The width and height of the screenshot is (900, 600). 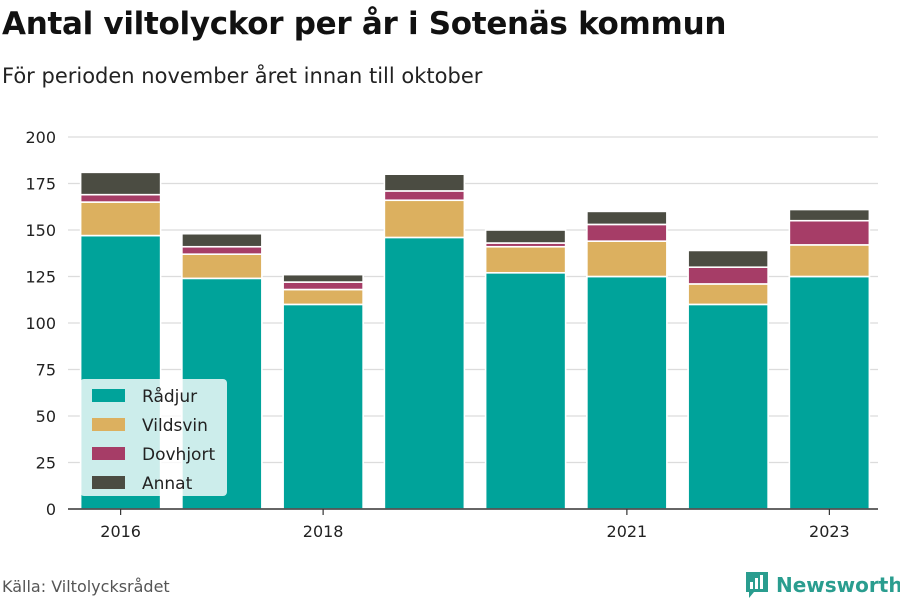 What do you see at coordinates (120, 531) in the screenshot?
I see `x-tick-label: 2016` at bounding box center [120, 531].